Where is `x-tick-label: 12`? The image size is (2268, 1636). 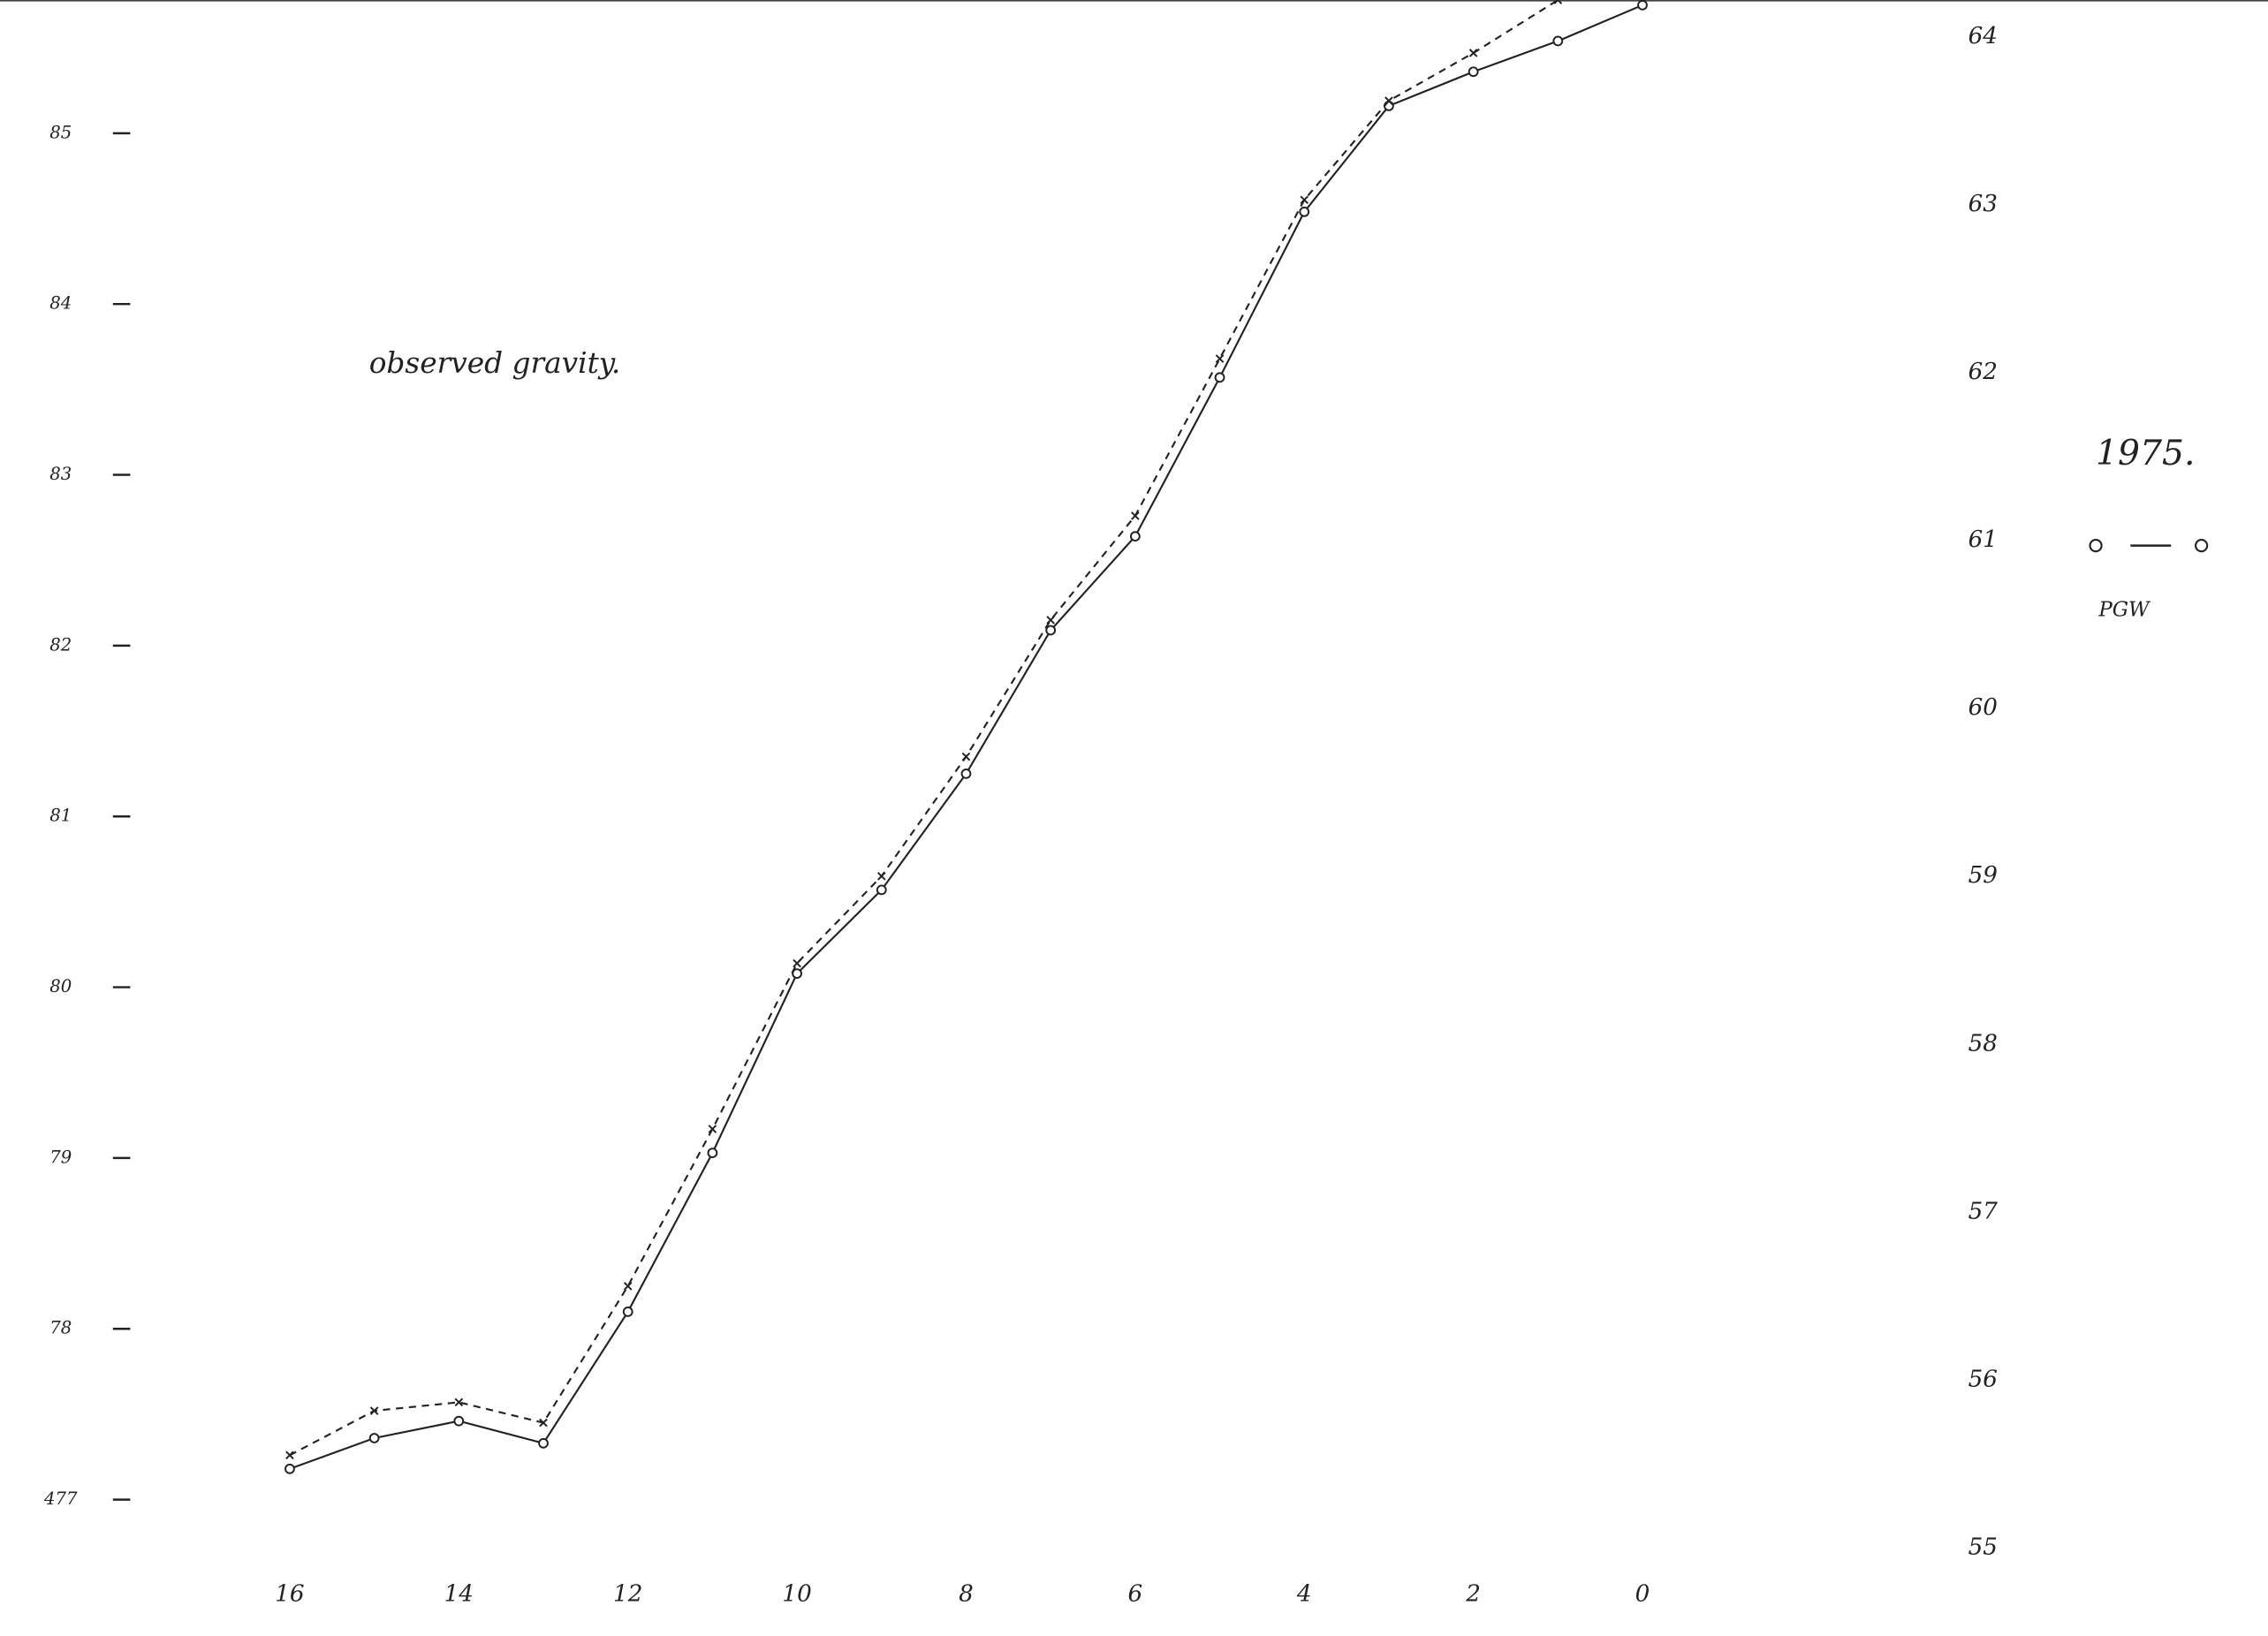 x-tick-label: 12 is located at coordinates (627, 1593).